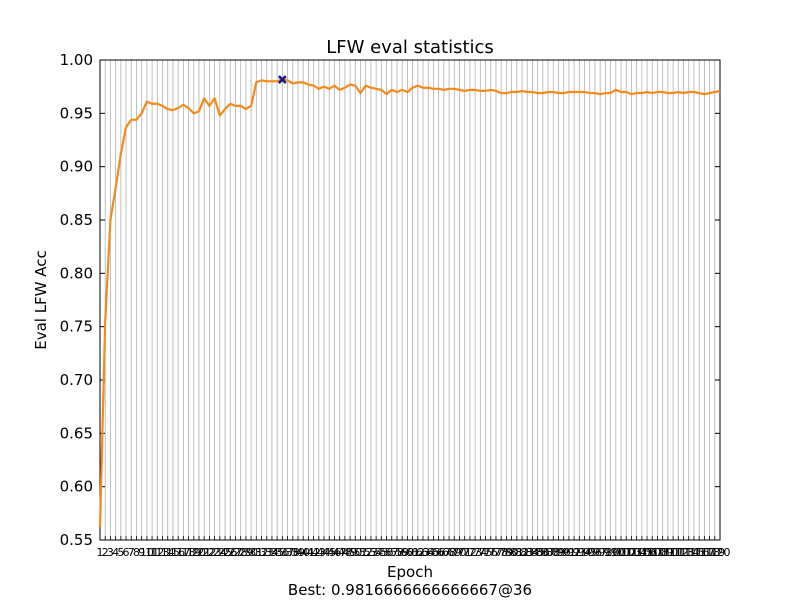  What do you see at coordinates (288, 552) in the screenshot?
I see `x-tick-label: 37` at bounding box center [288, 552].